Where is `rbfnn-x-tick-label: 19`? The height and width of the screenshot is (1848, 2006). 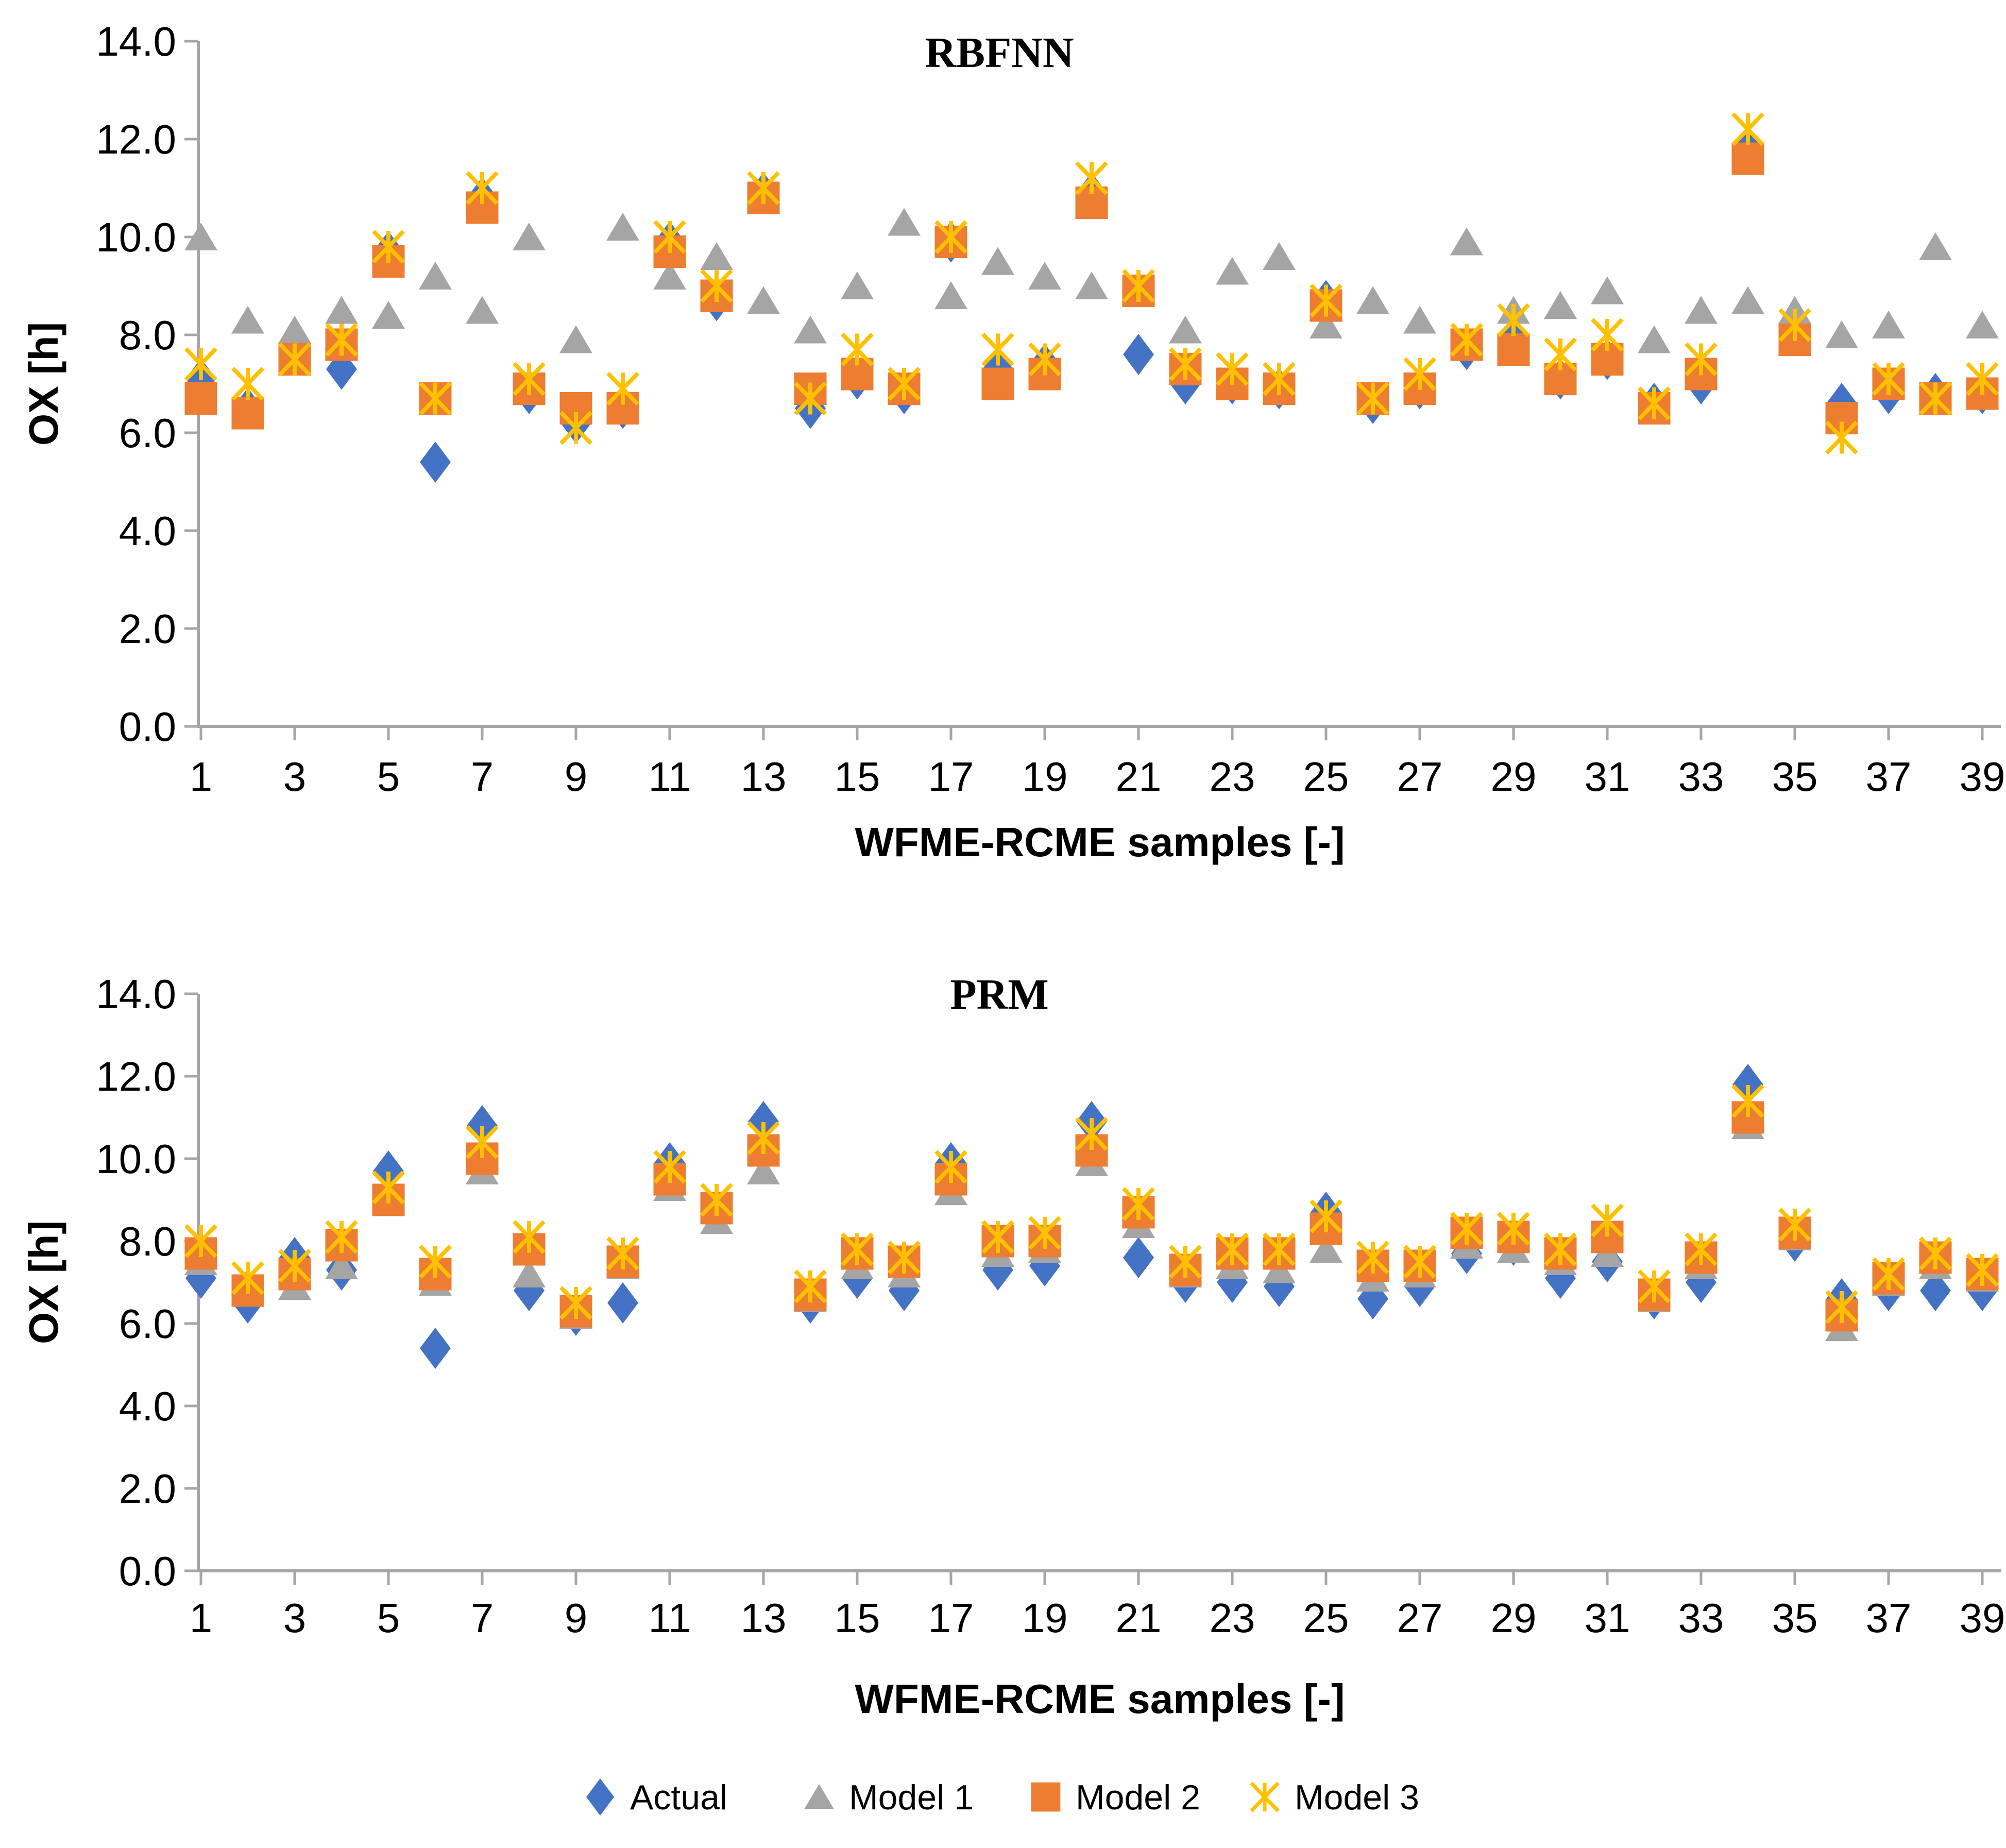
rbfnn-x-tick-label: 19 is located at coordinates (1045, 777).